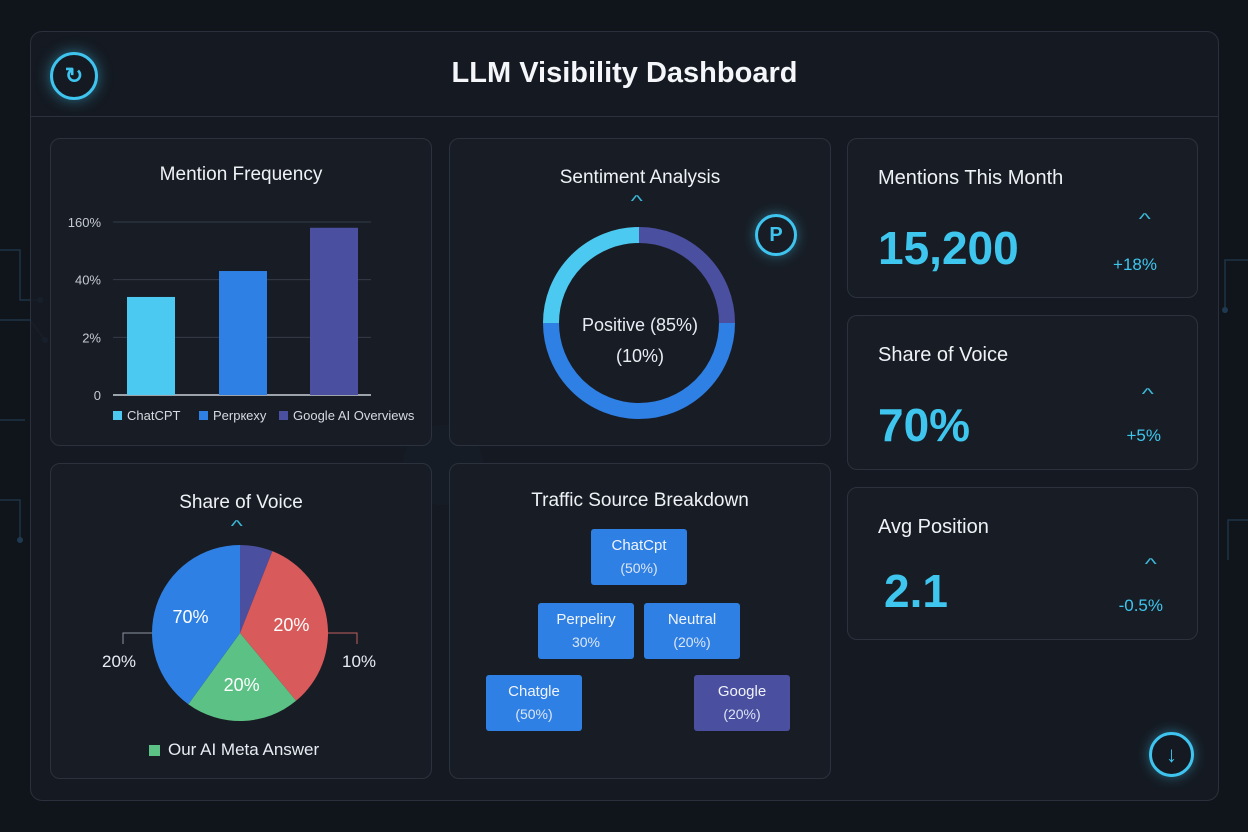 This screenshot has height=832, width=1248. I want to click on box-name: Chatgle, so click(534, 691).